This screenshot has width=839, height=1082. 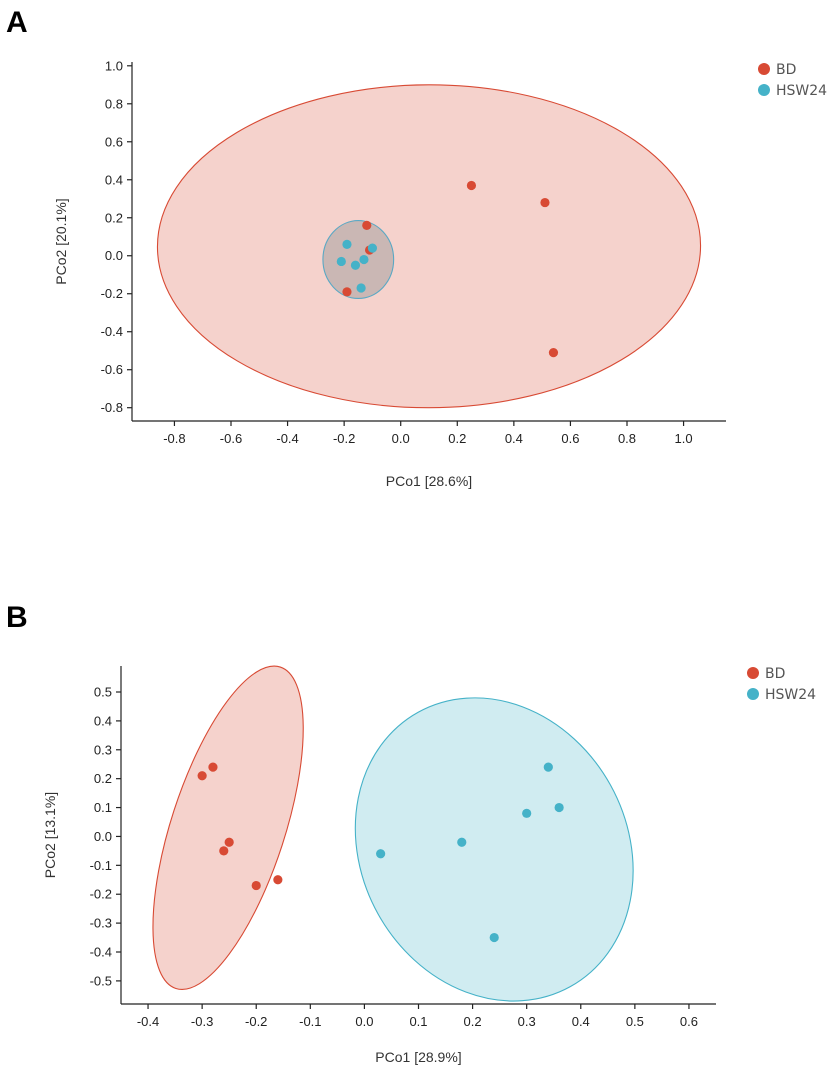 I want to click on panel-b-legend-label-hsw24: HSW24, so click(x=790, y=695).